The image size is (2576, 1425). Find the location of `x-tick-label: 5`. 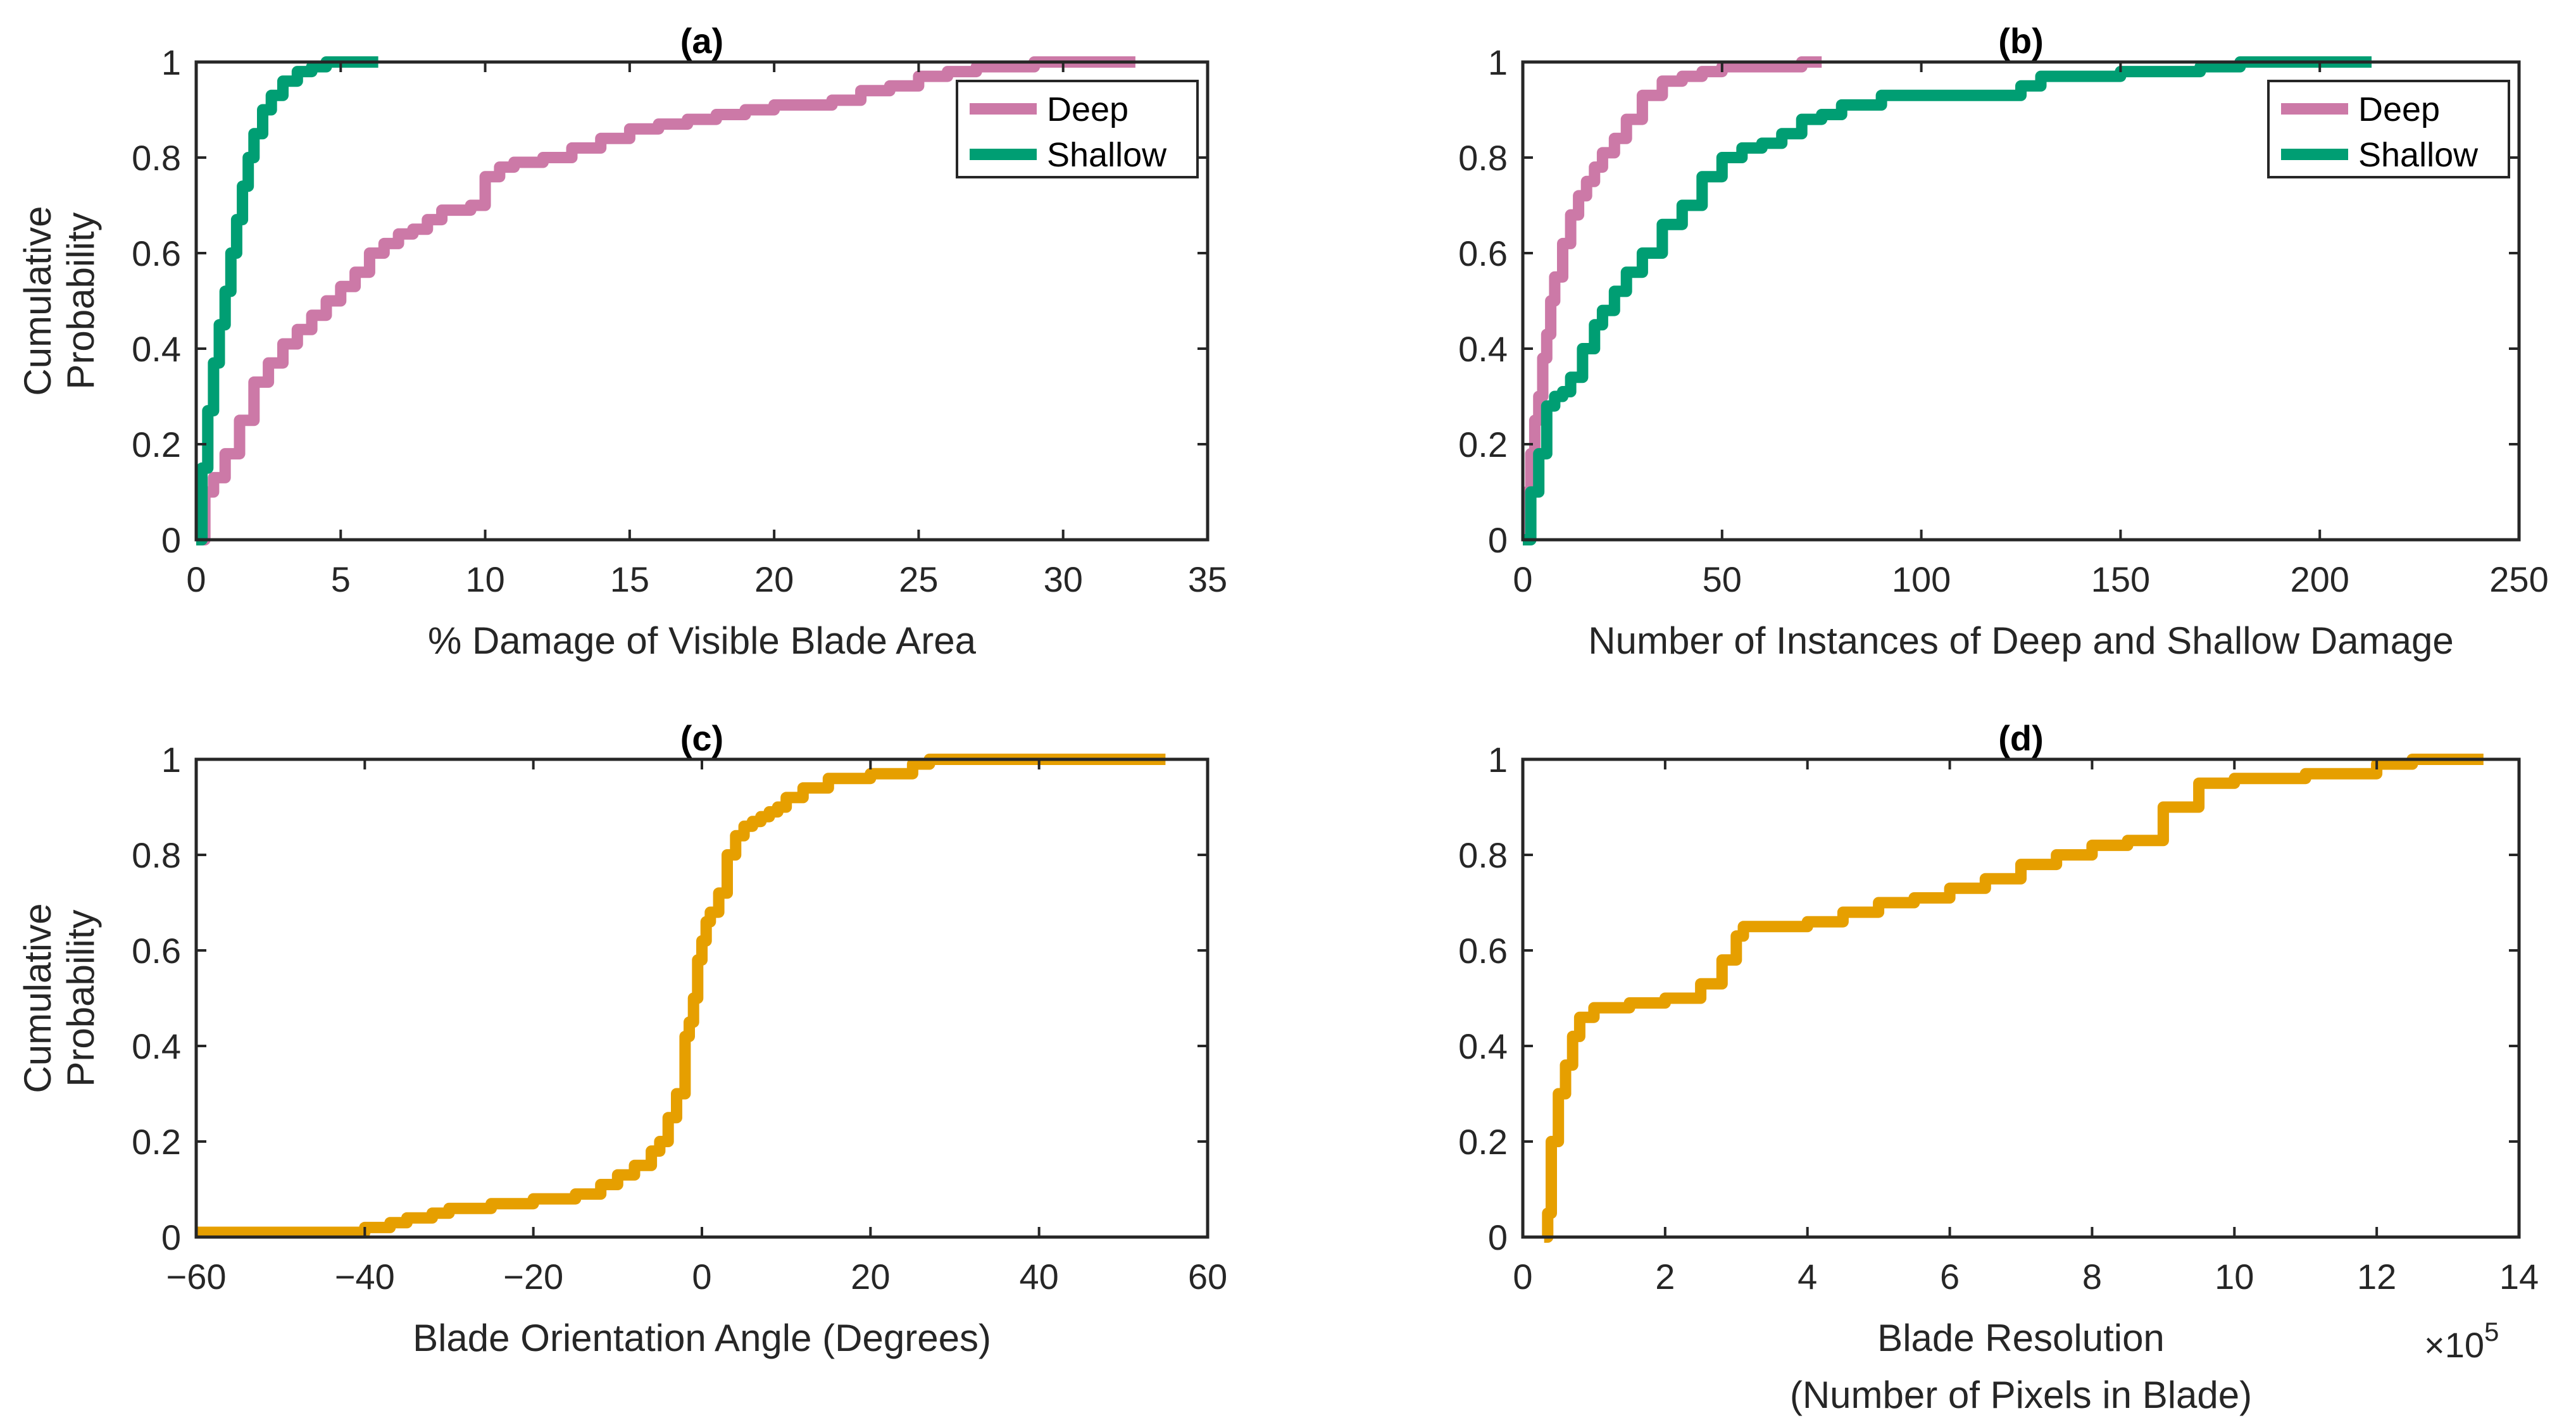

x-tick-label: 5 is located at coordinates (341, 579).